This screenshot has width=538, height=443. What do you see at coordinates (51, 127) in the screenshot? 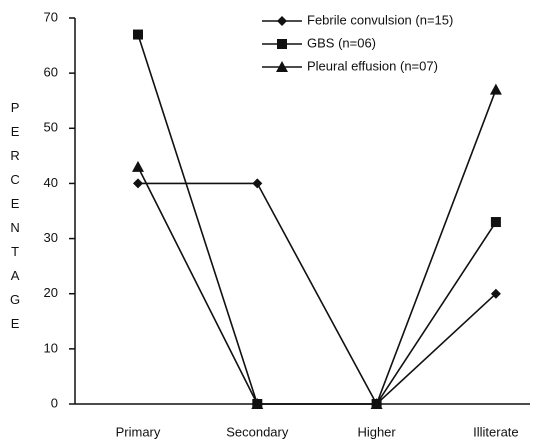
I see `y-tick-label: 50` at bounding box center [51, 127].